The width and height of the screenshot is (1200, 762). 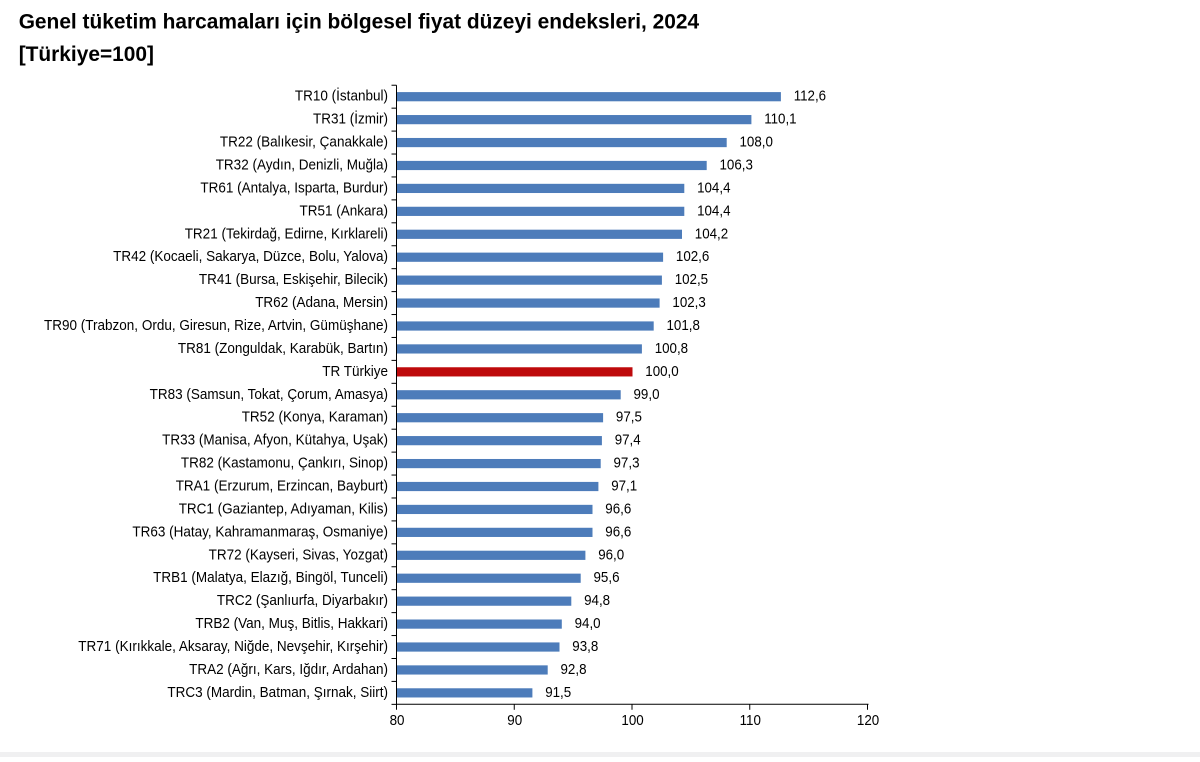 What do you see at coordinates (810, 96) in the screenshot?
I see `svg-text: 112,6` at bounding box center [810, 96].